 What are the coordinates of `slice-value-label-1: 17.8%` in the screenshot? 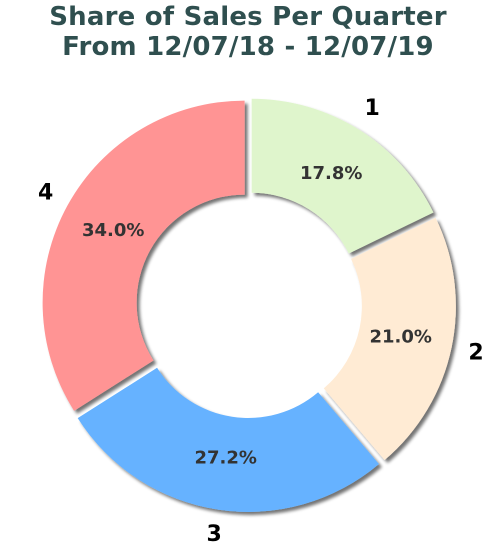 It's located at (331, 173).